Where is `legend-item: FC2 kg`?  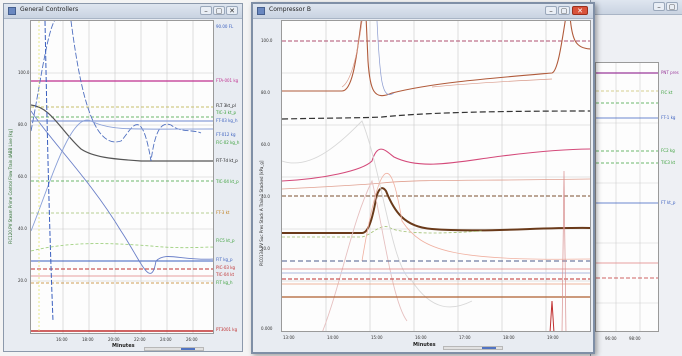 legend-item: FC2 kg is located at coordinates (668, 150).